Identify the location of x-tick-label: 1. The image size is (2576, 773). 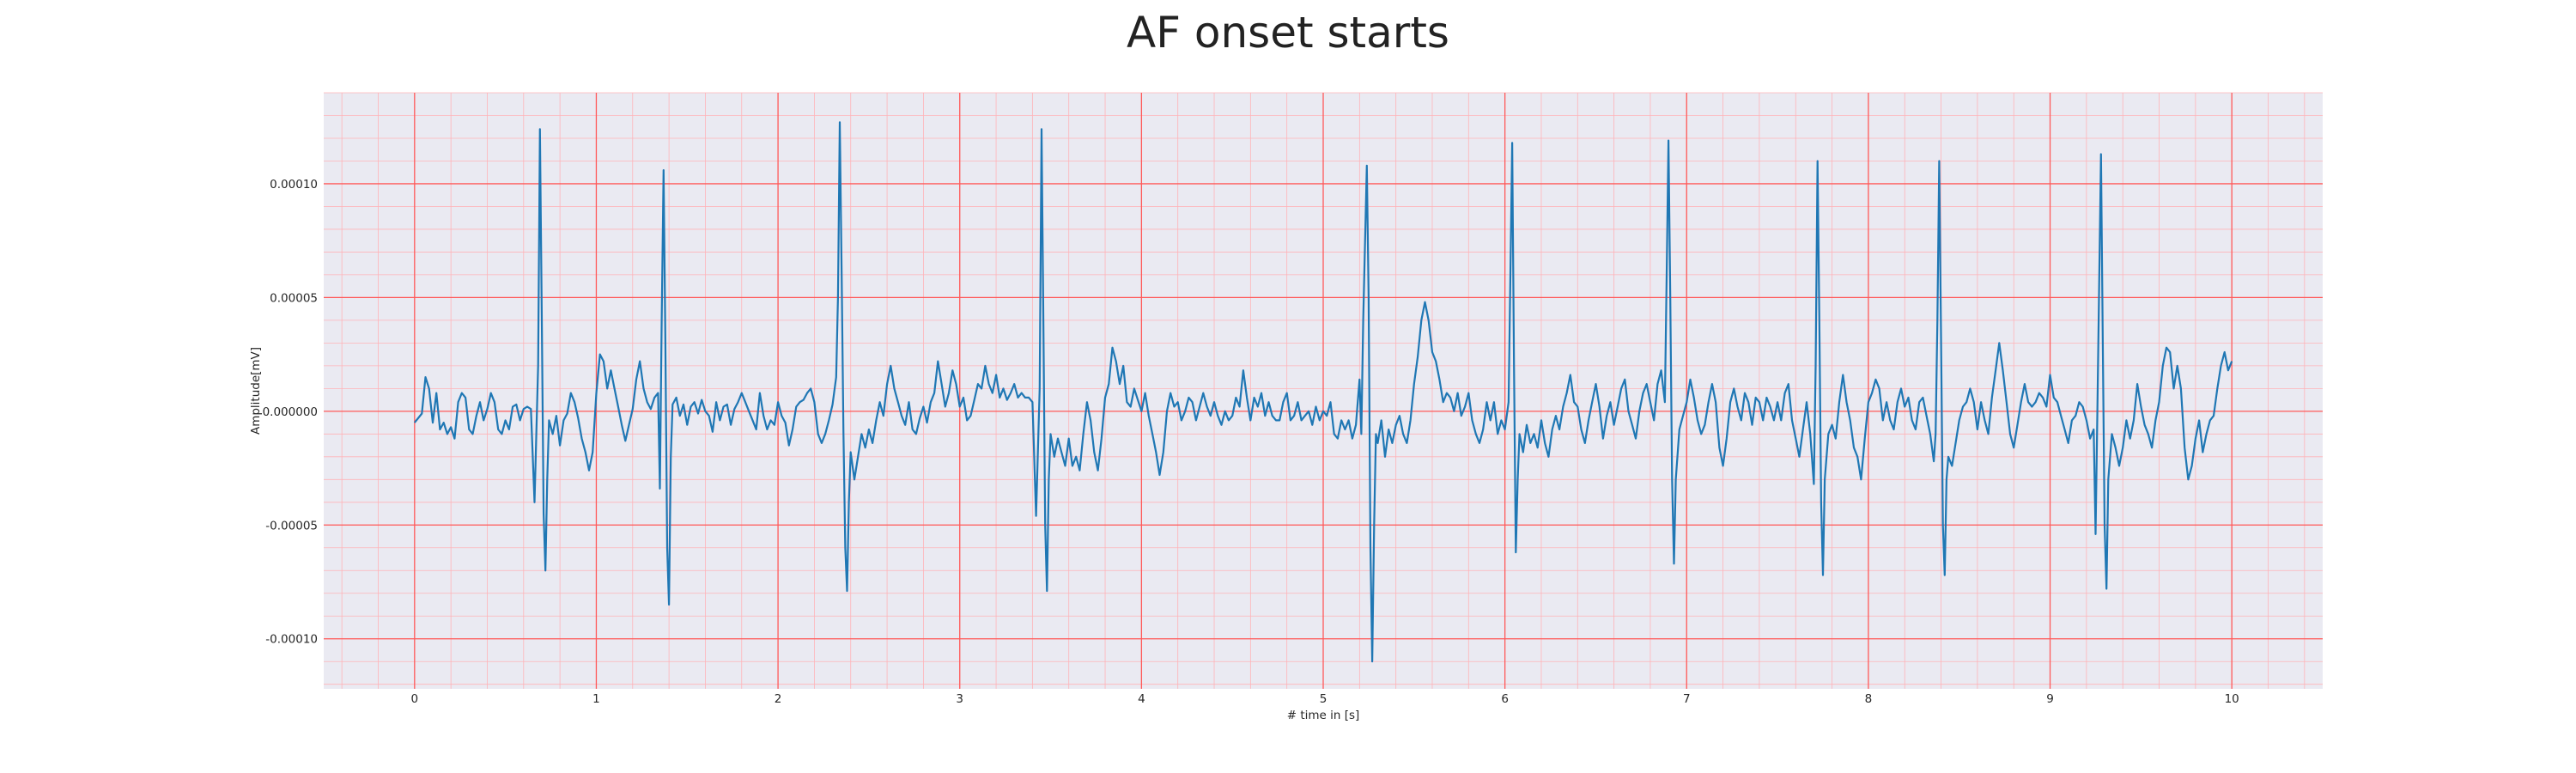
(596, 699).